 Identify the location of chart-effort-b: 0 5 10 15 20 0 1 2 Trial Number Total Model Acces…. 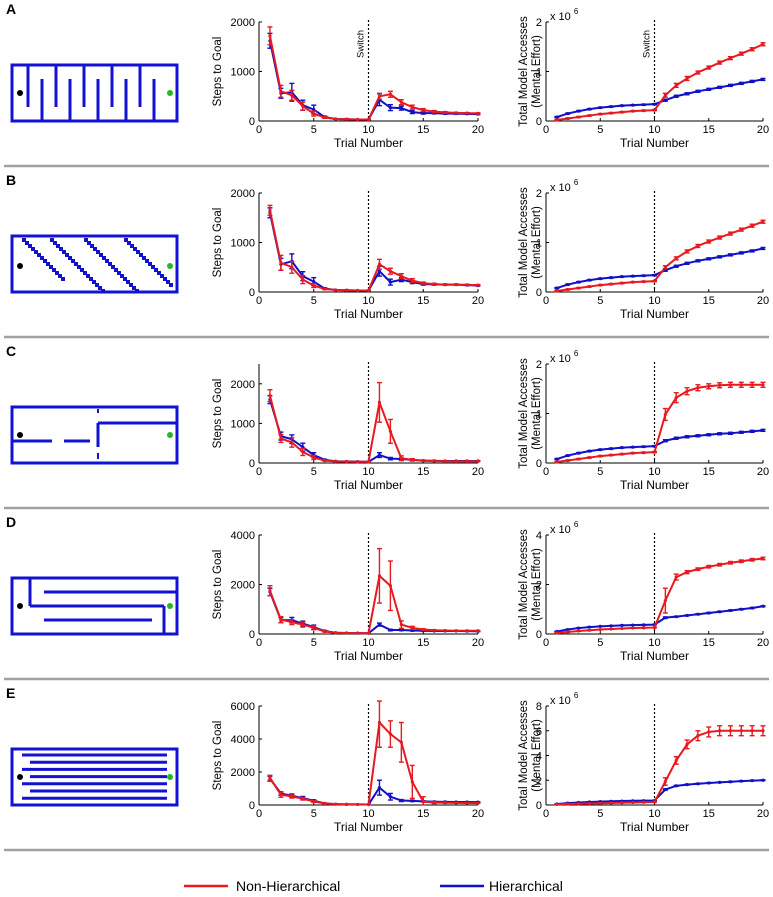
(643, 249).